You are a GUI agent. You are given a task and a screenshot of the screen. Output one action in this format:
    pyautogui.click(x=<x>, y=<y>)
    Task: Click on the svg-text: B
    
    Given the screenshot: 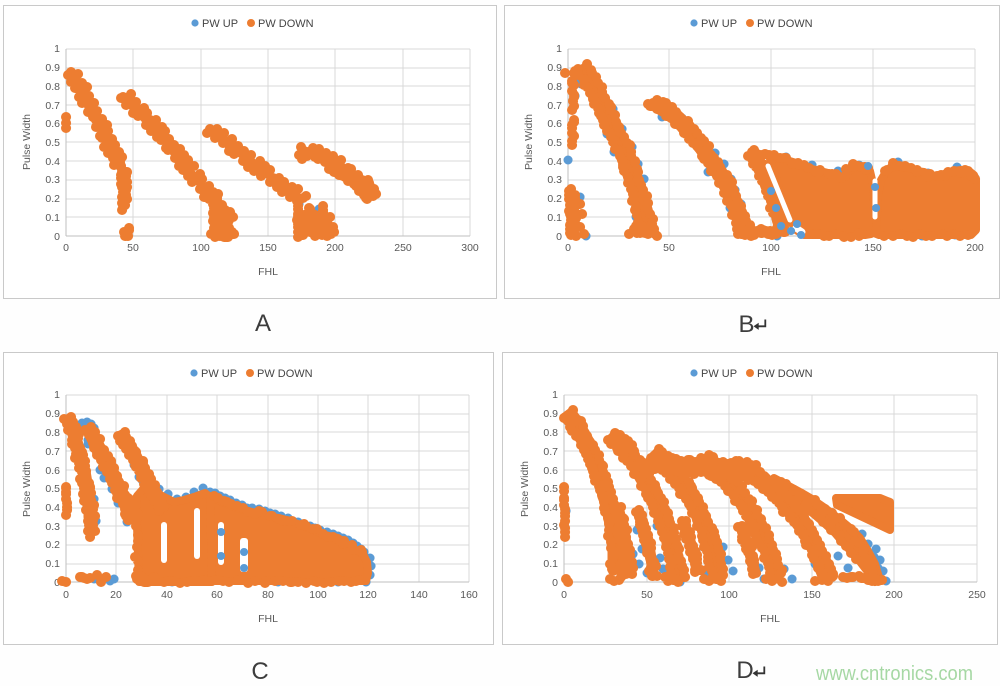 What is the action you would take?
    pyautogui.click(x=746, y=324)
    